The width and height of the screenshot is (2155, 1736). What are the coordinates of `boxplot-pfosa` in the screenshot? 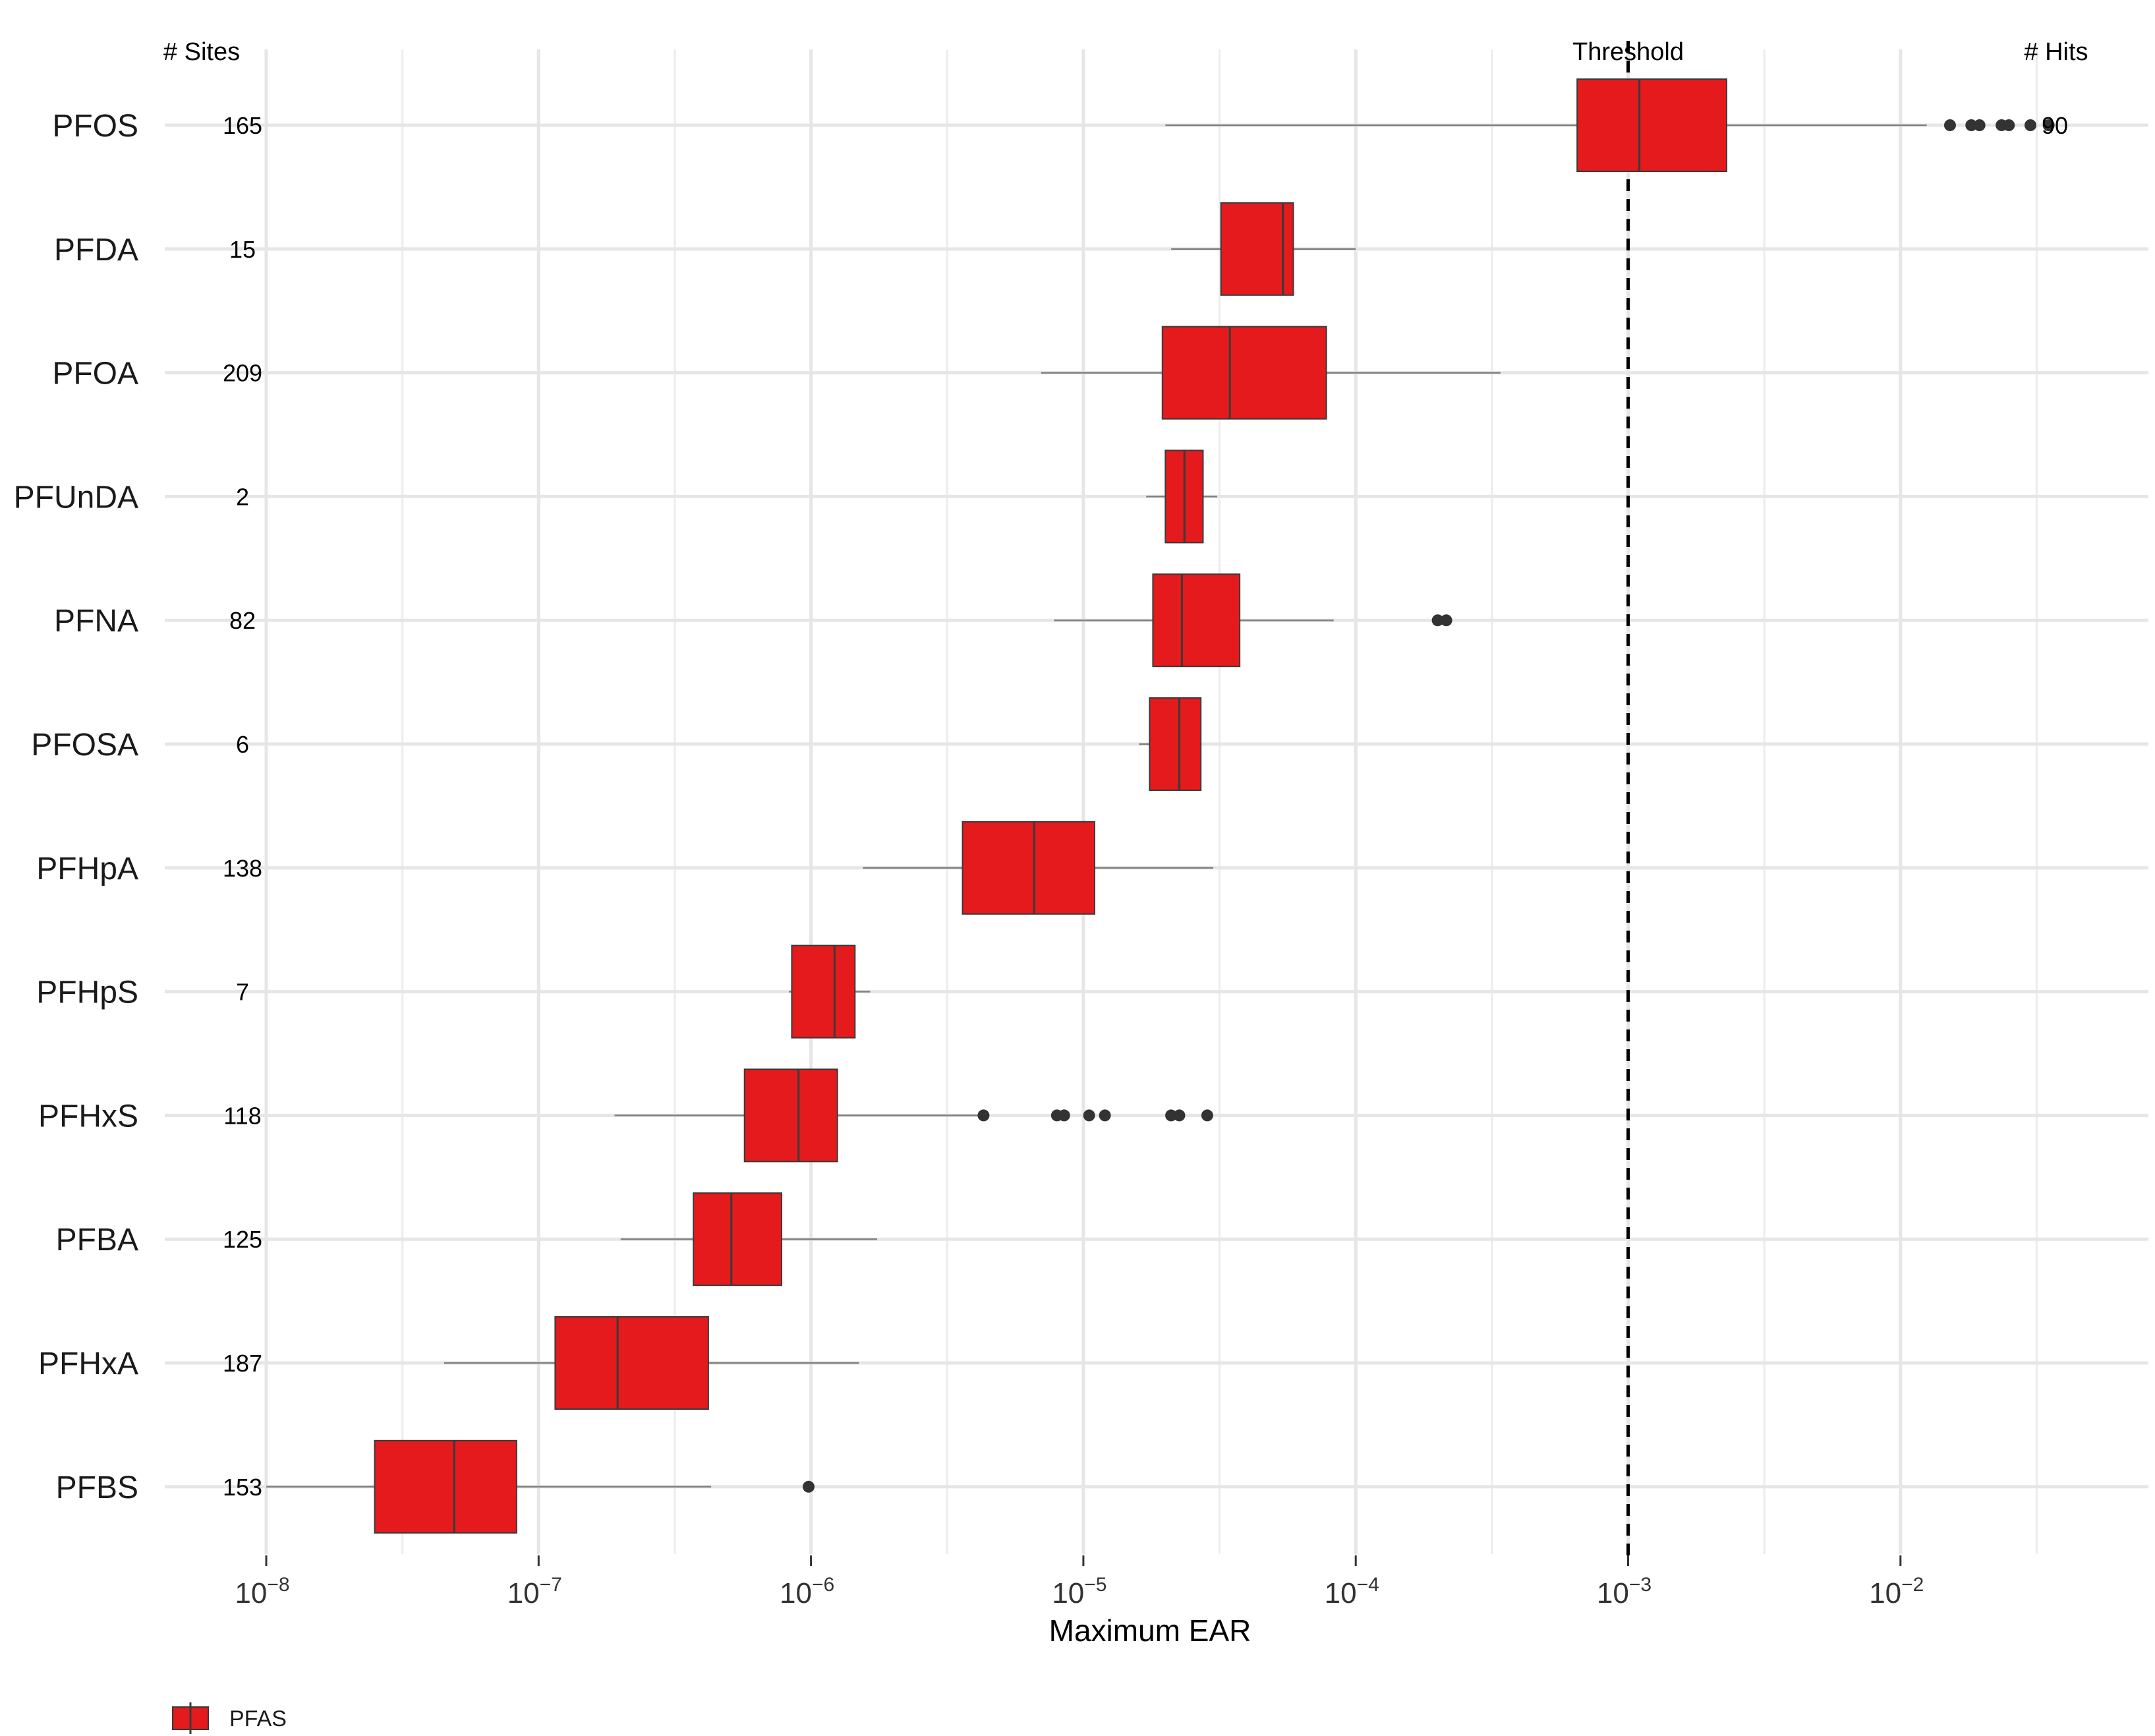 It's located at (1170, 744).